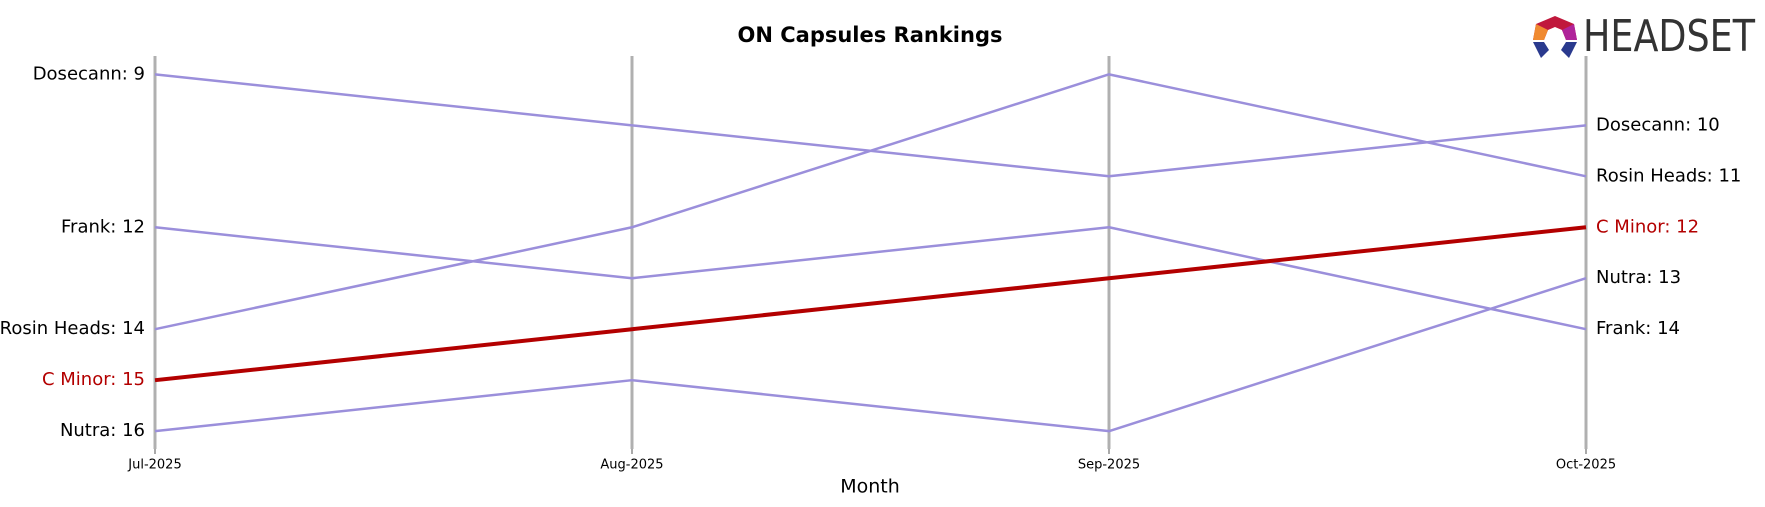 The height and width of the screenshot is (507, 1765). Describe the element at coordinates (102, 430) in the screenshot. I see `value-label: Nutra: 16` at that location.